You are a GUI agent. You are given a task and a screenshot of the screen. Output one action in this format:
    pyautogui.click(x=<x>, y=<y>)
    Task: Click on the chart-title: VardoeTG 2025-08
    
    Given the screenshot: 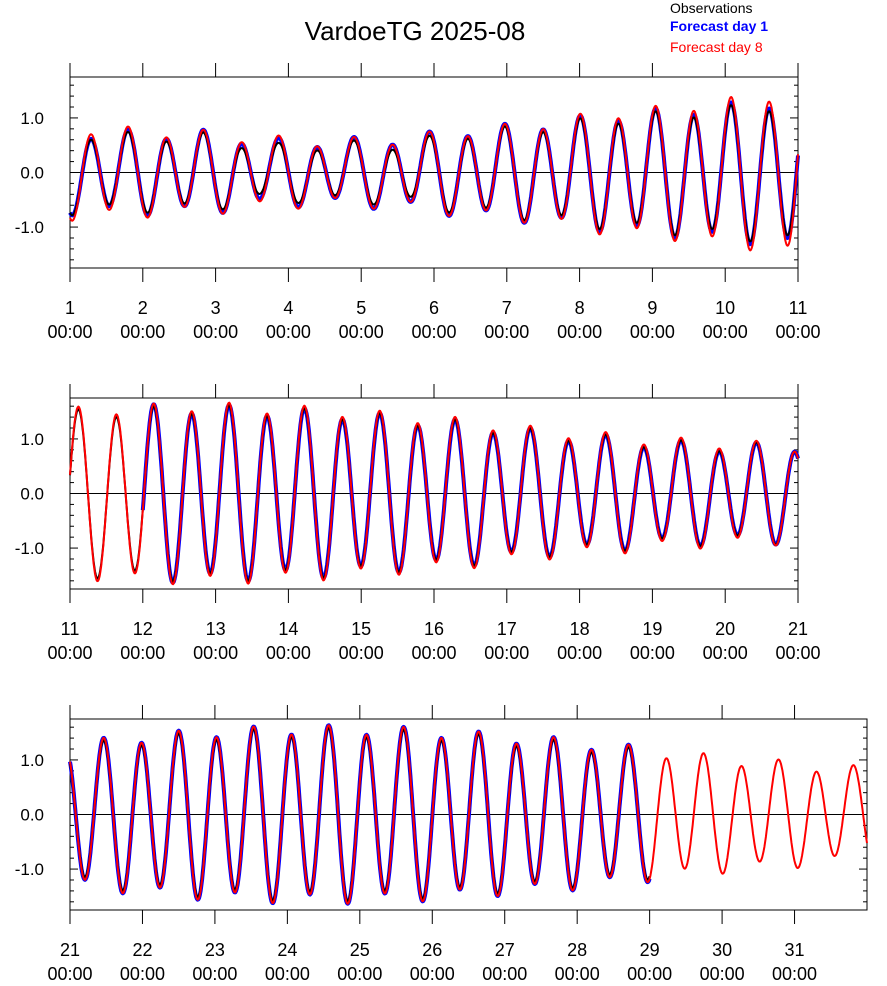 What is the action you would take?
    pyautogui.click(x=415, y=31)
    